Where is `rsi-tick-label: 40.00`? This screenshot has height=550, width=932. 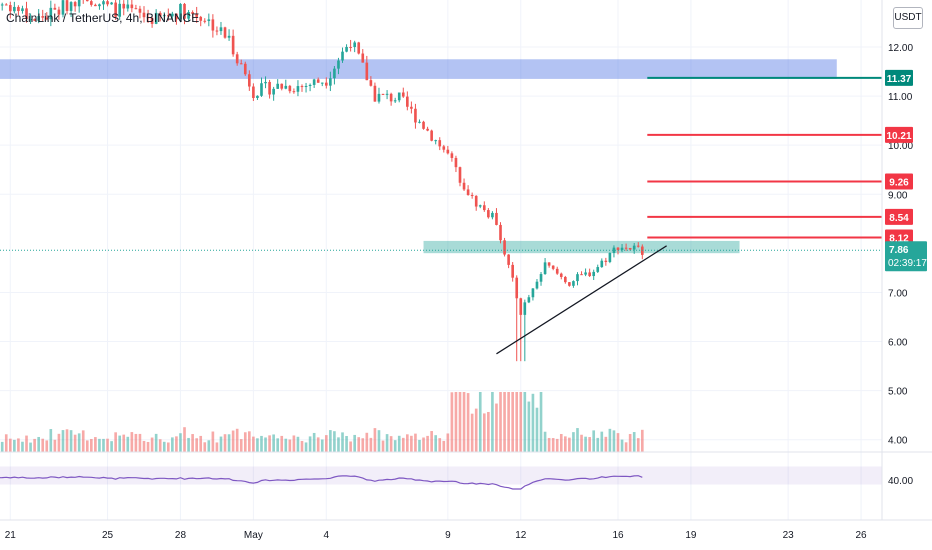
rsi-tick-label: 40.00 is located at coordinates (900, 481).